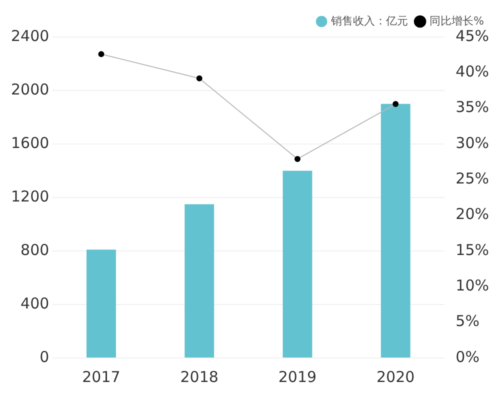  I want to click on y-tick-label: 1600, so click(30, 143).